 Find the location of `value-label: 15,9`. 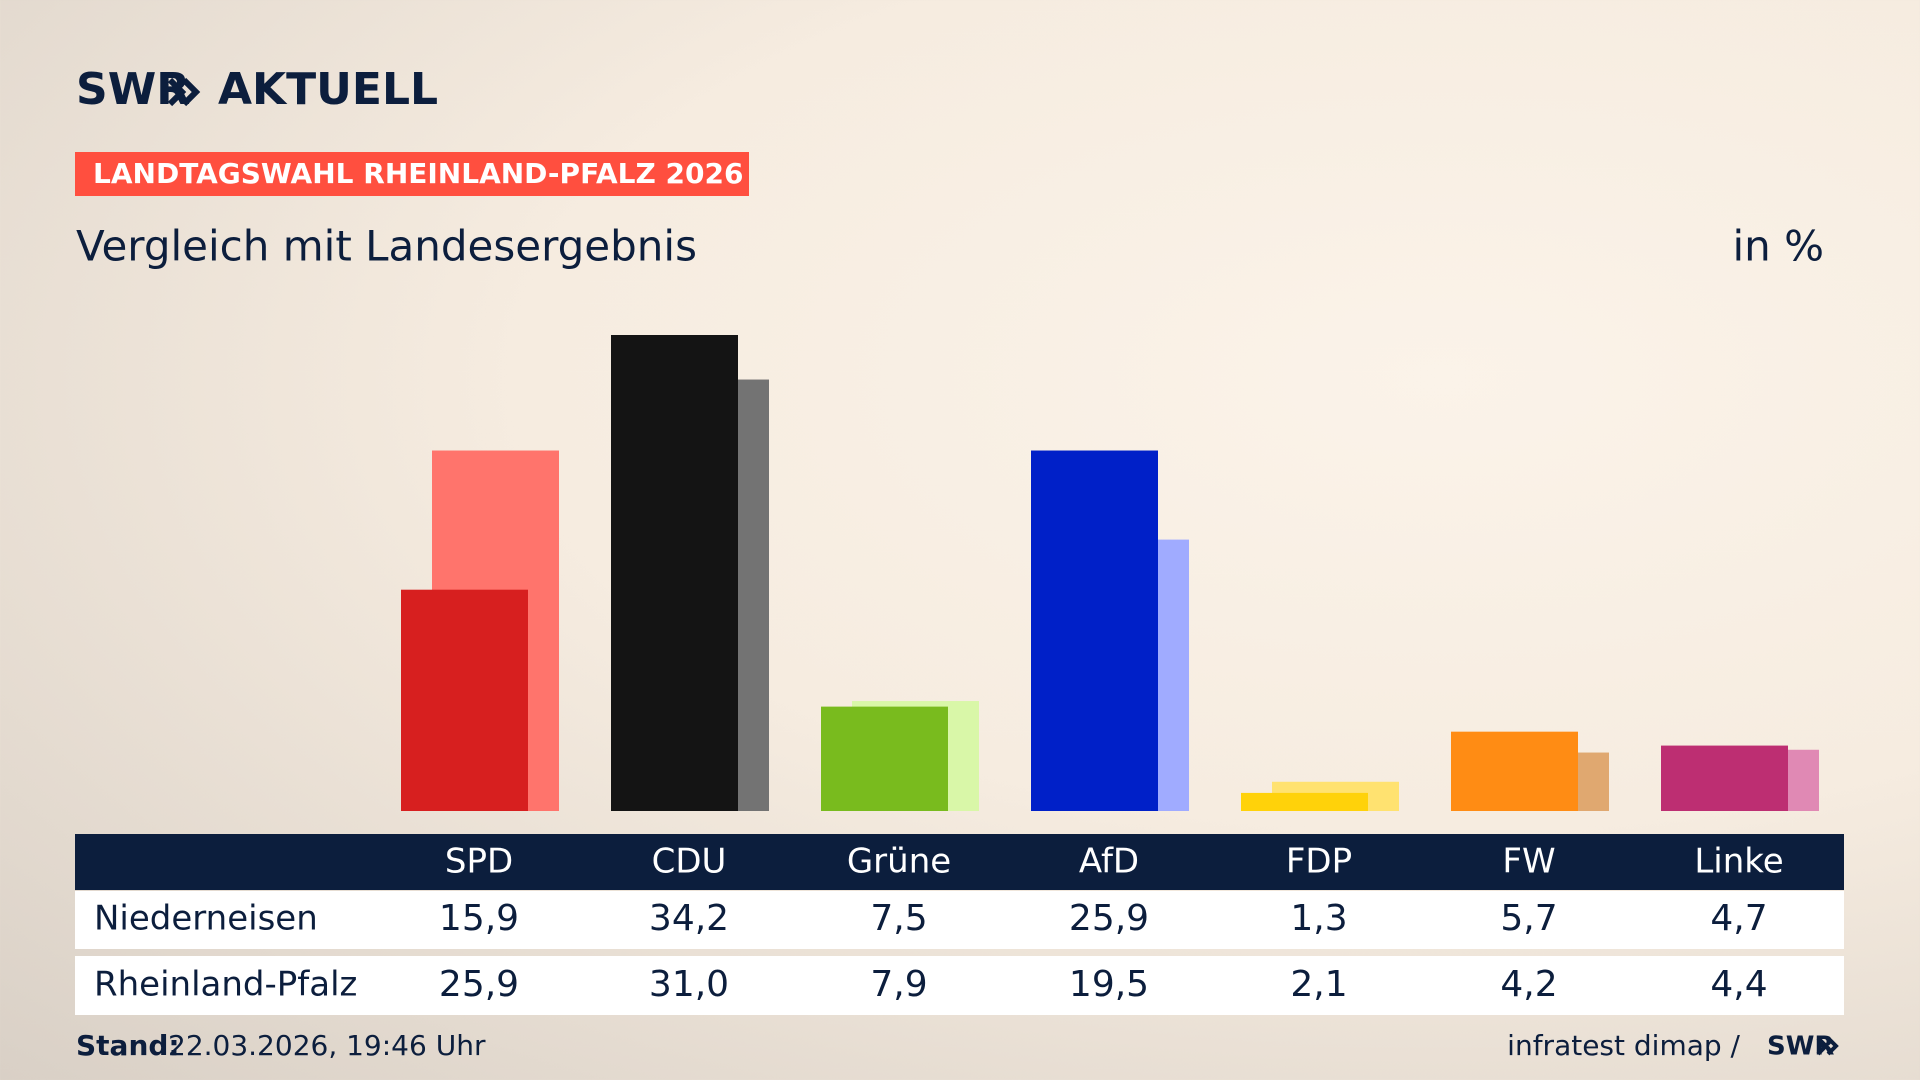

value-label: 15,9 is located at coordinates (479, 918).